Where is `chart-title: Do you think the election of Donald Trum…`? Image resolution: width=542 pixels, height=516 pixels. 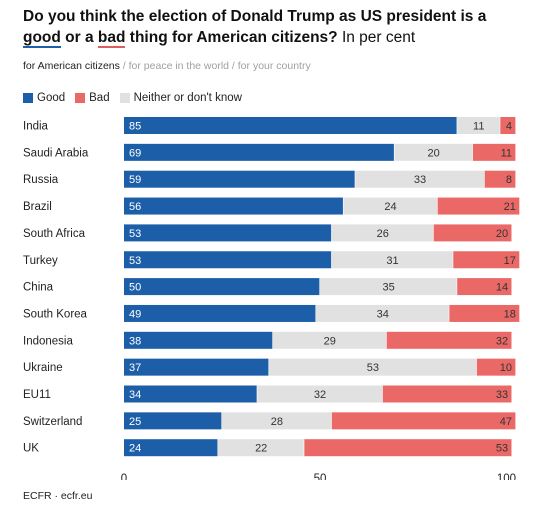
chart-title: Do you think the election of Donald Trum… is located at coordinates (273, 27).